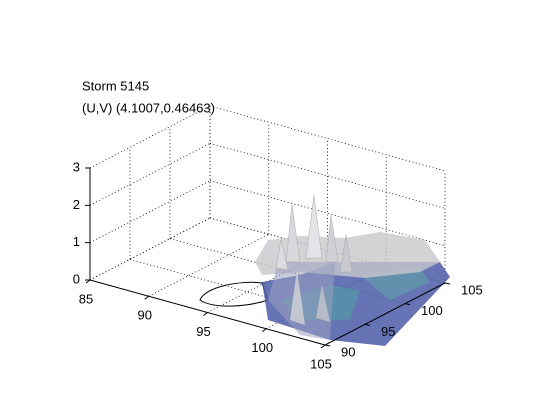 Image resolution: width=533 pixels, height=400 pixels. I want to click on z-tick-label: 1, so click(76, 241).